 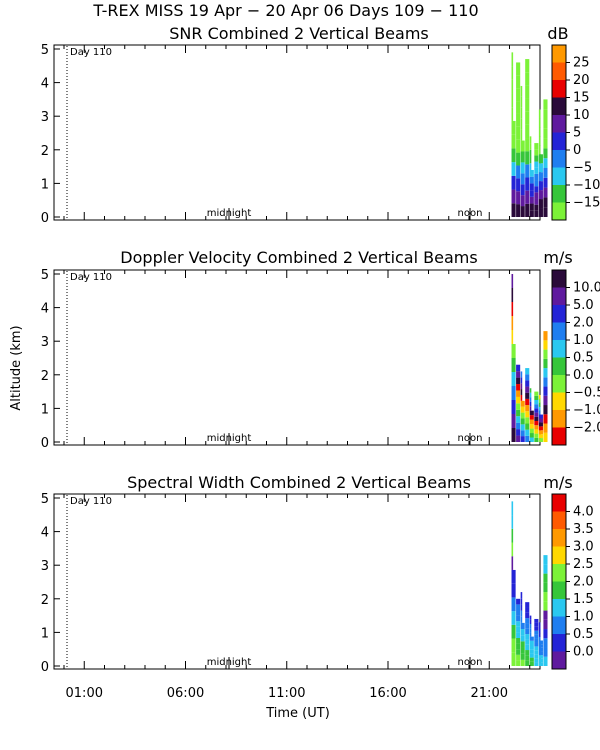 I want to click on colorbar-tick-label: 0.0, so click(x=583, y=375).